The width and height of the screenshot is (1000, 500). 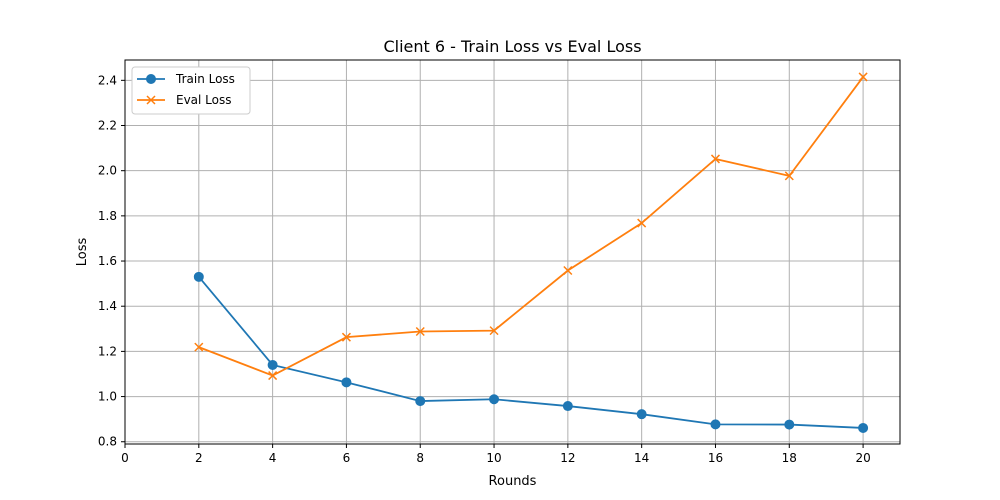 I want to click on legend: Train Loss Eval Loss, so click(x=191, y=90).